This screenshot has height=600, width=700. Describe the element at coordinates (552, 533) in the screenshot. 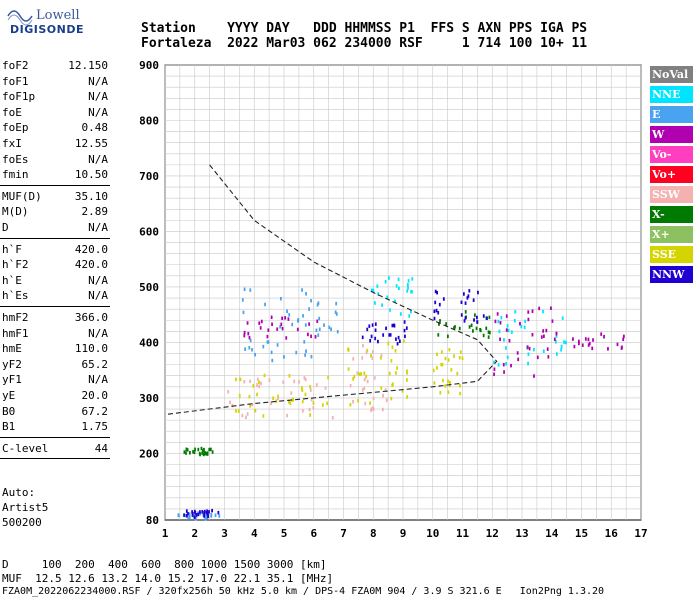

I see `x-tick-label: 14` at that location.